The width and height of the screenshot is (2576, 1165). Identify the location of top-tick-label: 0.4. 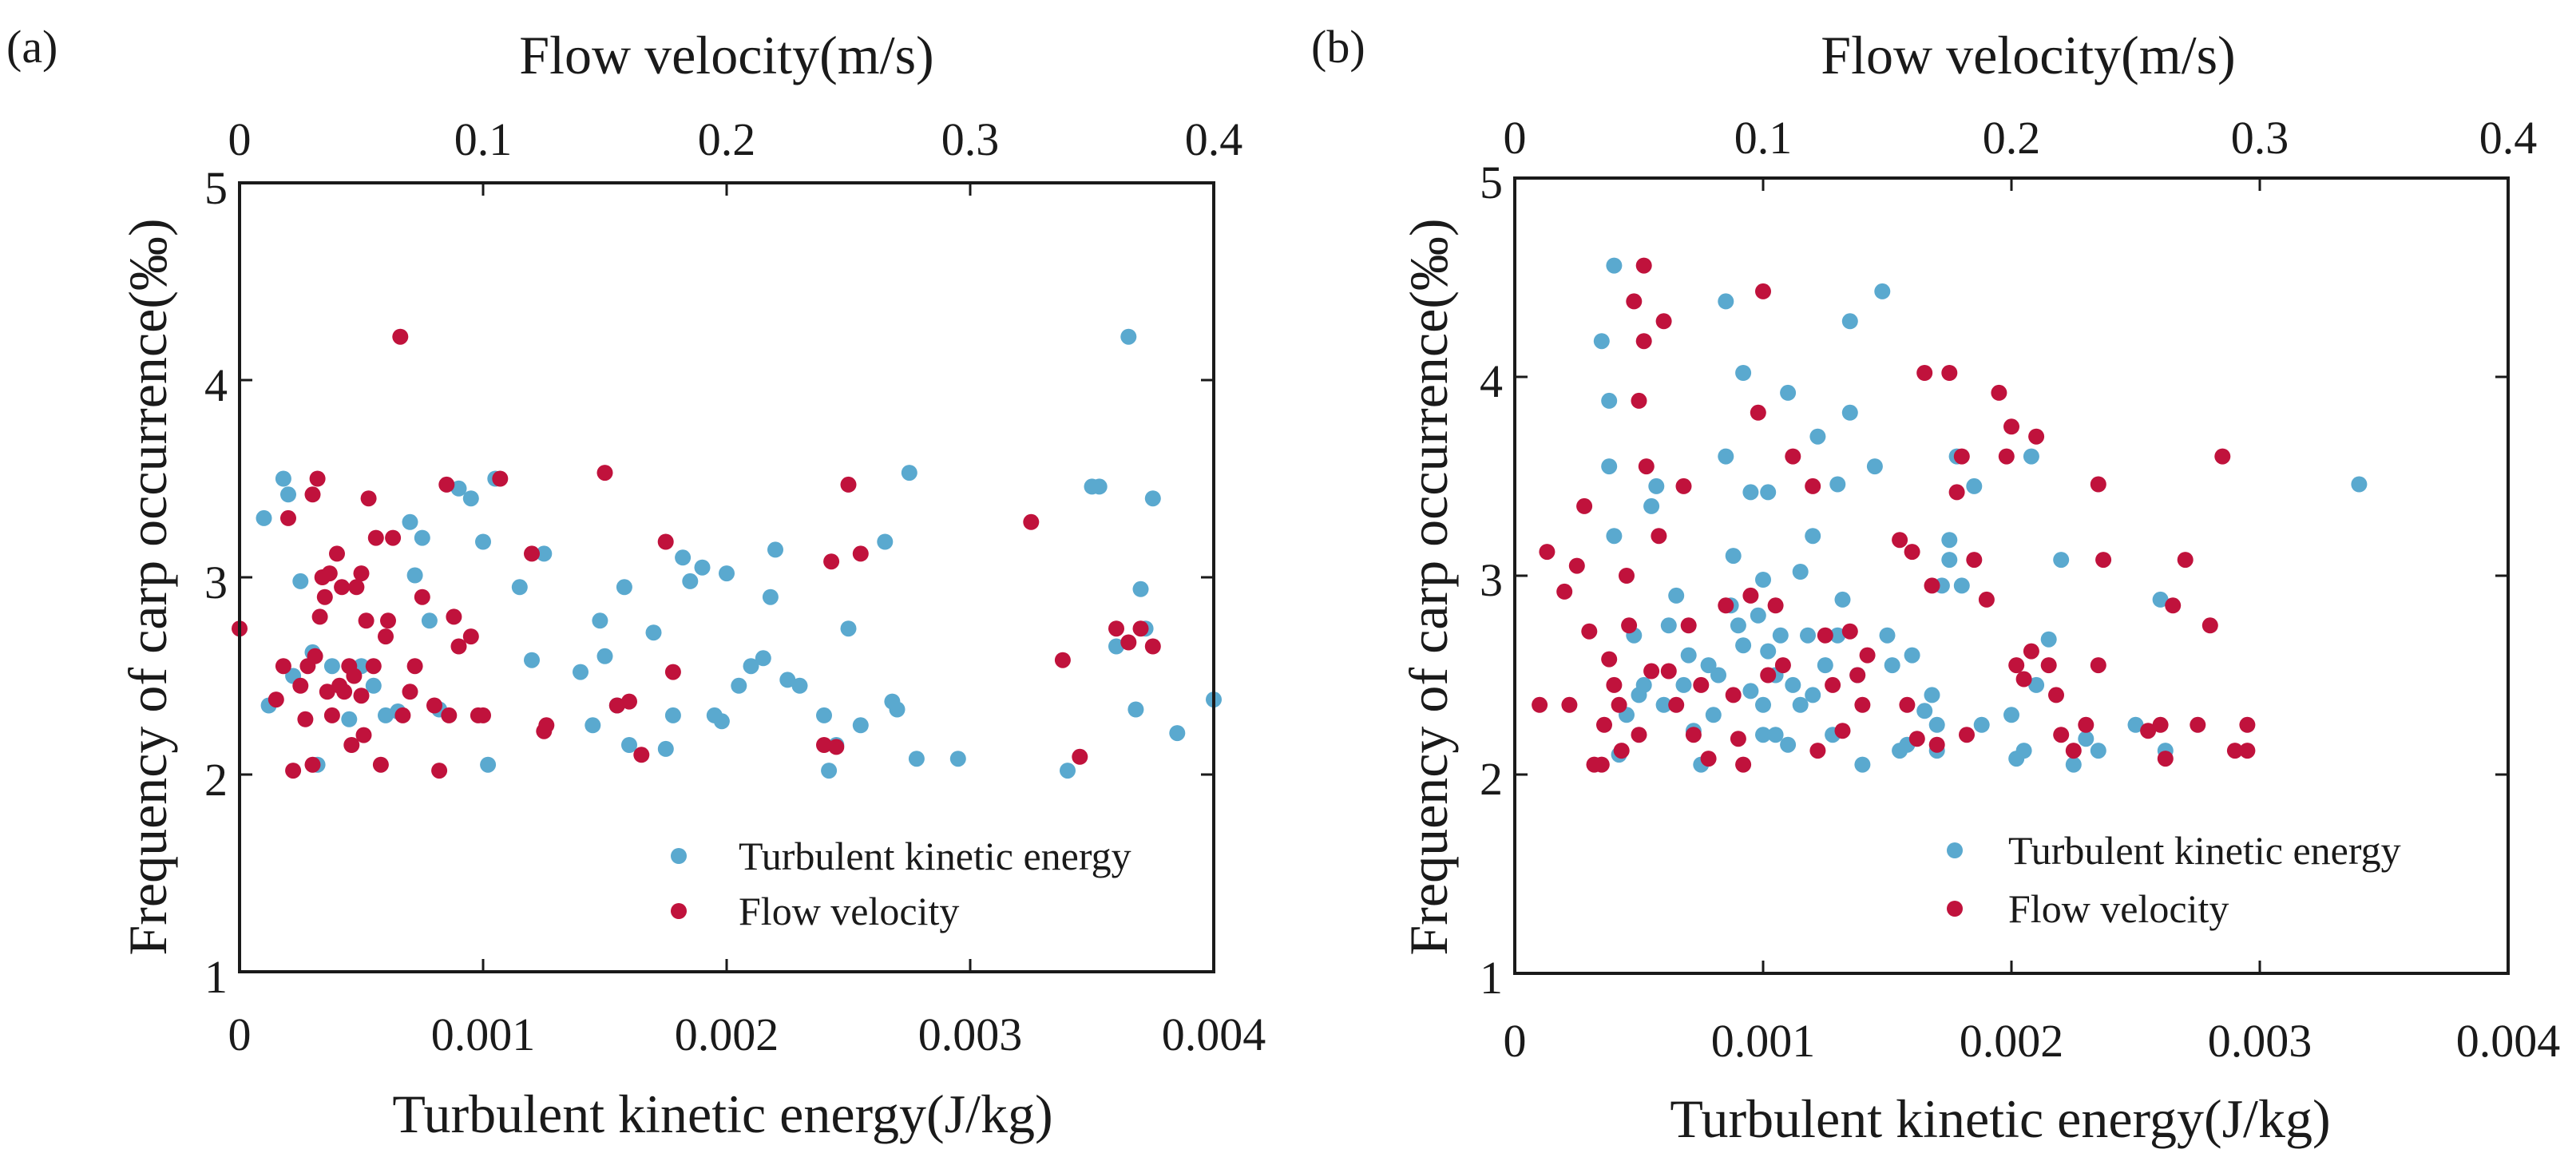
(1214, 139).